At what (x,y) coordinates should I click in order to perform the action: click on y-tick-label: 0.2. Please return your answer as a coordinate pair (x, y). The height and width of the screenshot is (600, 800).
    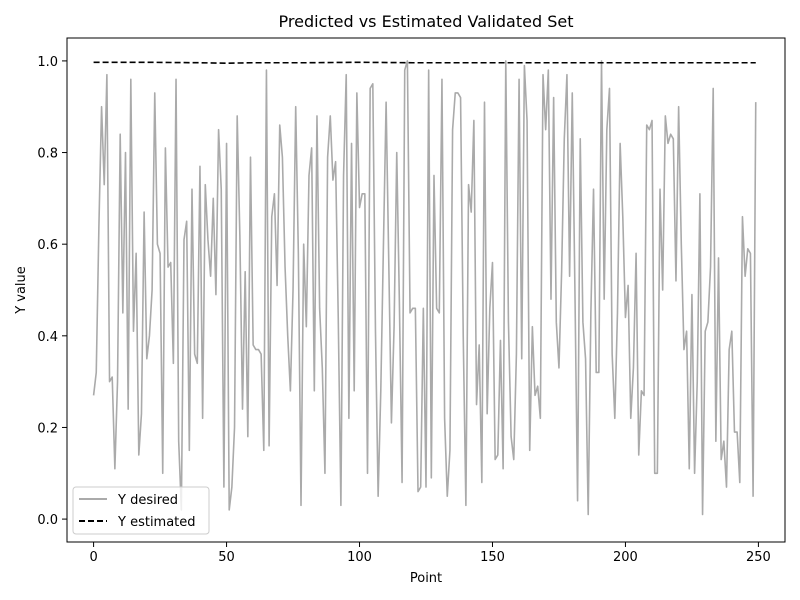
    Looking at the image, I should click on (47, 428).